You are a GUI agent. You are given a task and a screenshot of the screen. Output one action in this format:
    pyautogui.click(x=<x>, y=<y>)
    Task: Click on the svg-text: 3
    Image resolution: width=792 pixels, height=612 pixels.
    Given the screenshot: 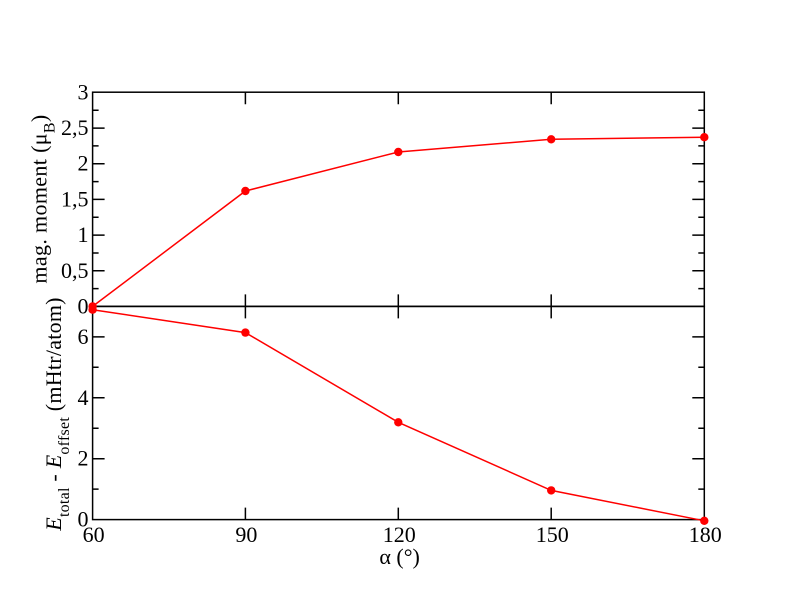 What is the action you would take?
    pyautogui.click(x=83, y=91)
    